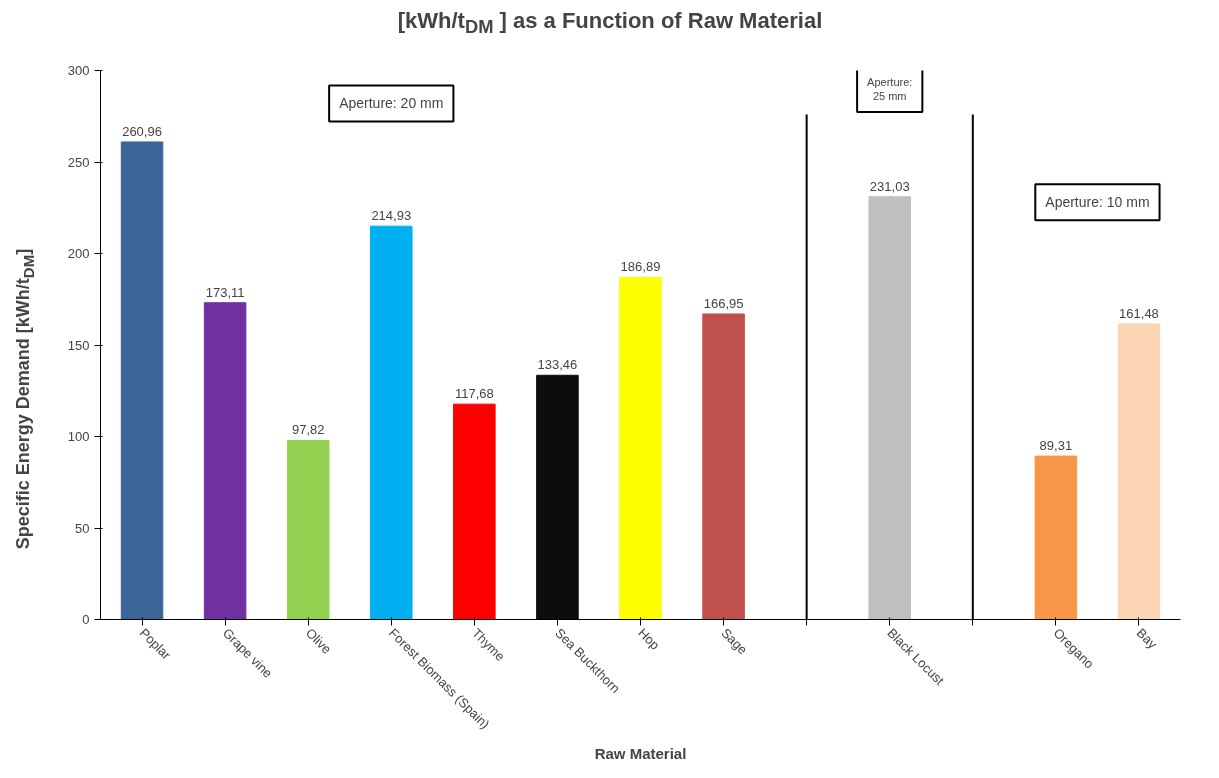 The height and width of the screenshot is (778, 1219). I want to click on chart-title: [kWh/t$_{DM}$ ] as a Function of Raw Material, so click(610, 23).